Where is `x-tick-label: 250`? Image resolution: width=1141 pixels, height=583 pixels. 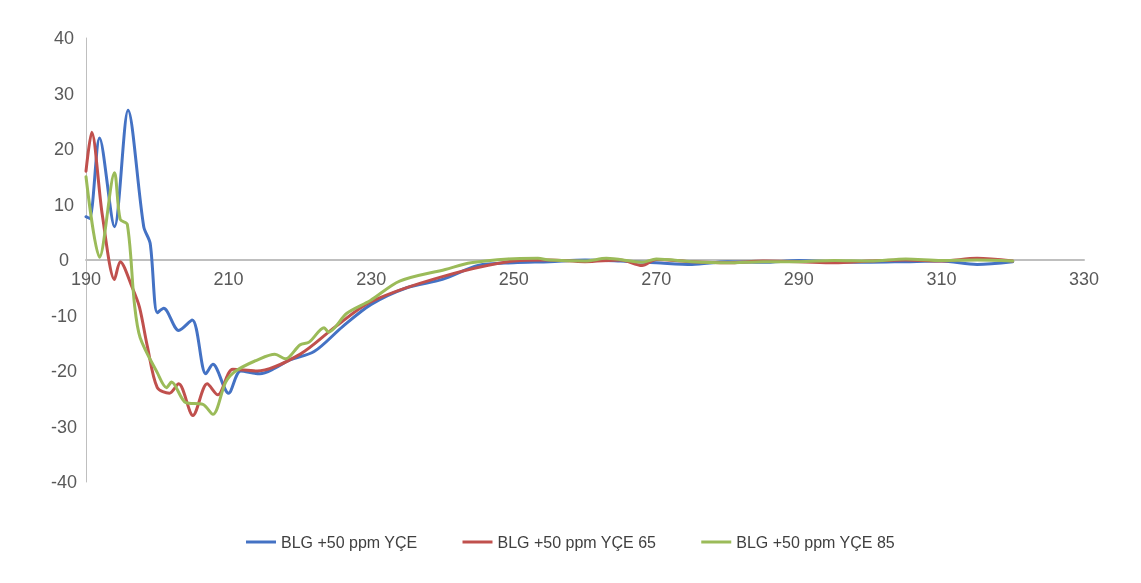 x-tick-label: 250 is located at coordinates (513, 279).